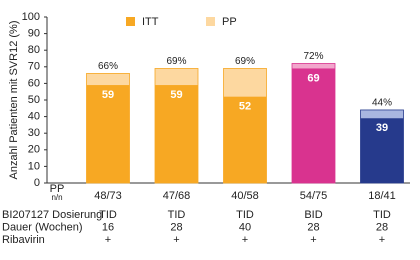 The height and width of the screenshot is (260, 420). Describe the element at coordinates (382, 103) in the screenshot. I see `value-label: 44%` at that location.